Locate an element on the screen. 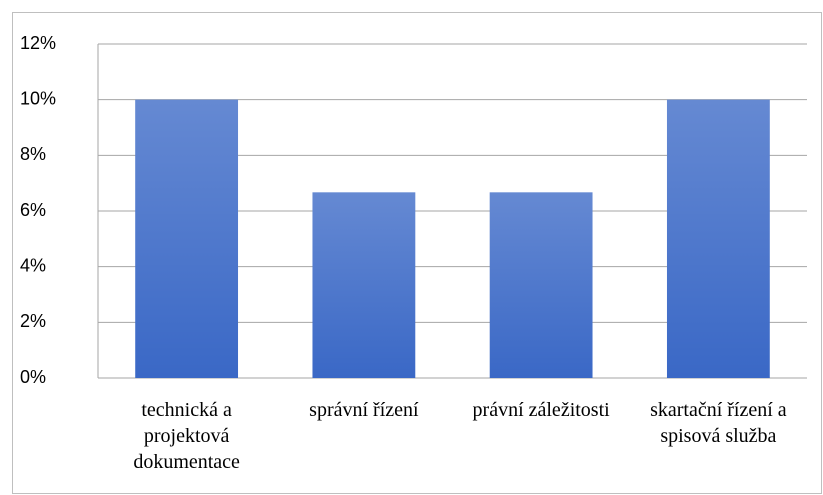 This screenshot has width=823, height=495. y-tick-label: 2% is located at coordinates (33, 321).